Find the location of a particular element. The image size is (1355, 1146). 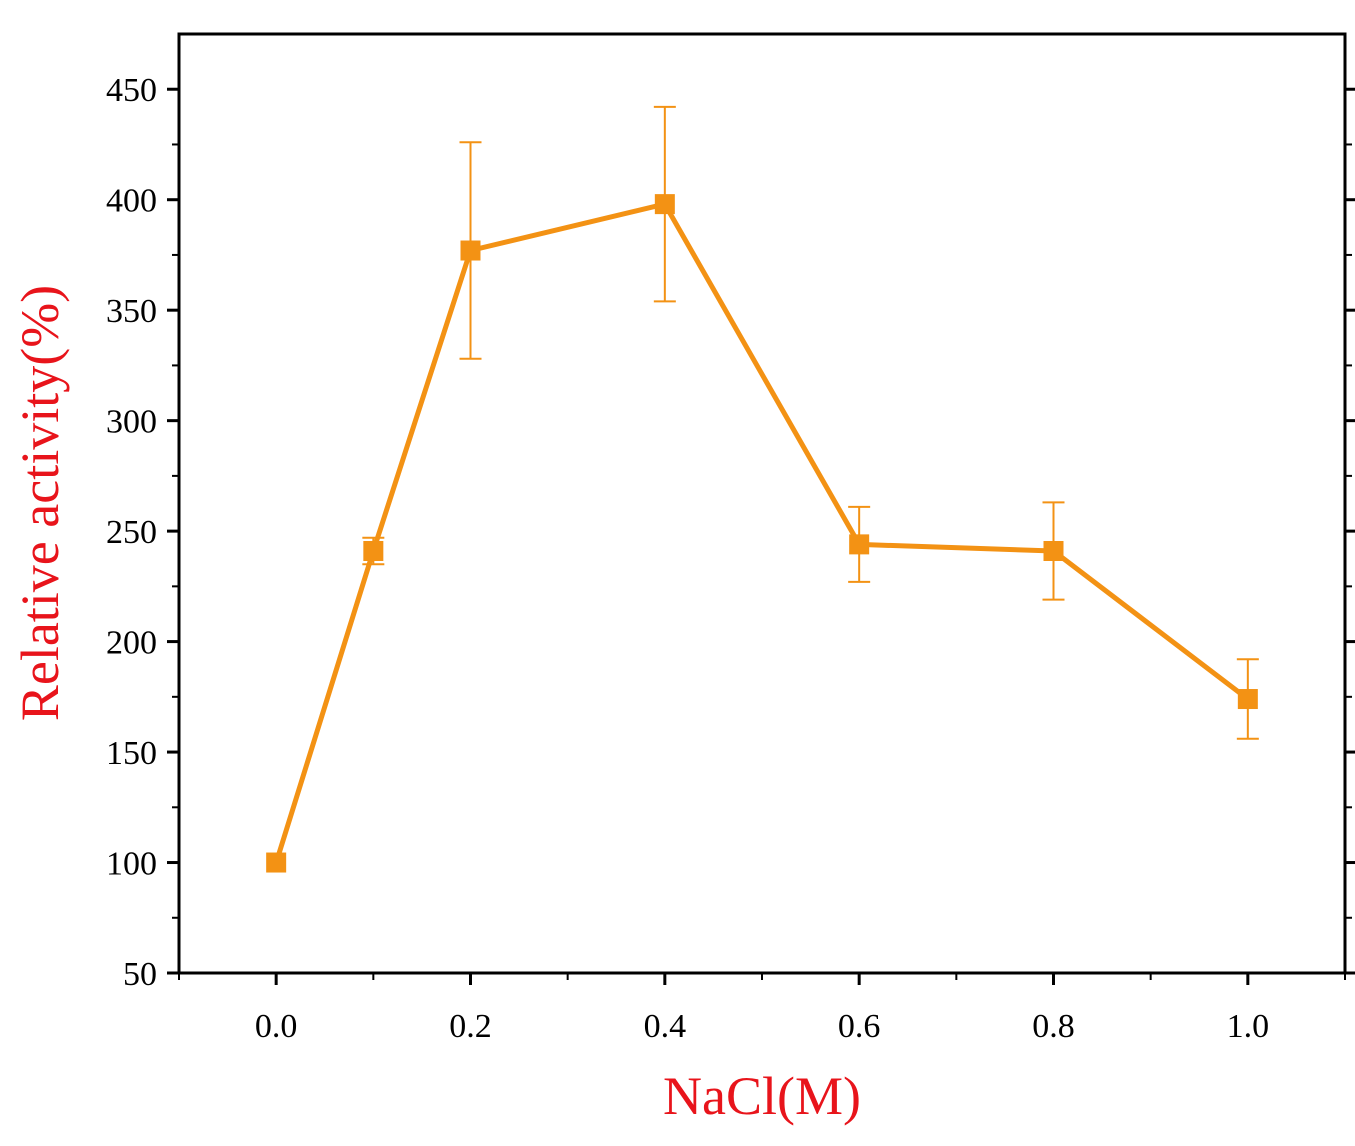

x-axis-ticks: 0.0 0.2 0.4 0.6 0.8 1.0 is located at coordinates (762, 1009).